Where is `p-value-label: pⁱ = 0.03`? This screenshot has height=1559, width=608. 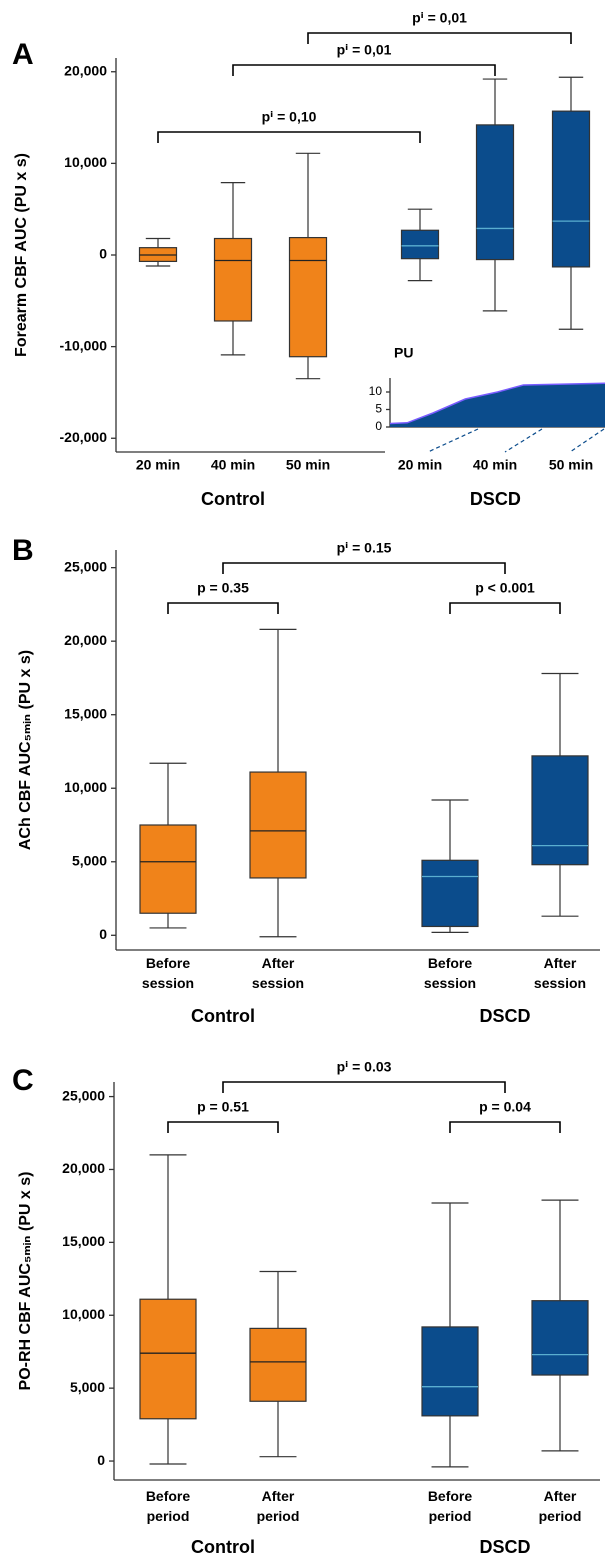
p-value-label: pⁱ = 0.03 is located at coordinates (364, 1067).